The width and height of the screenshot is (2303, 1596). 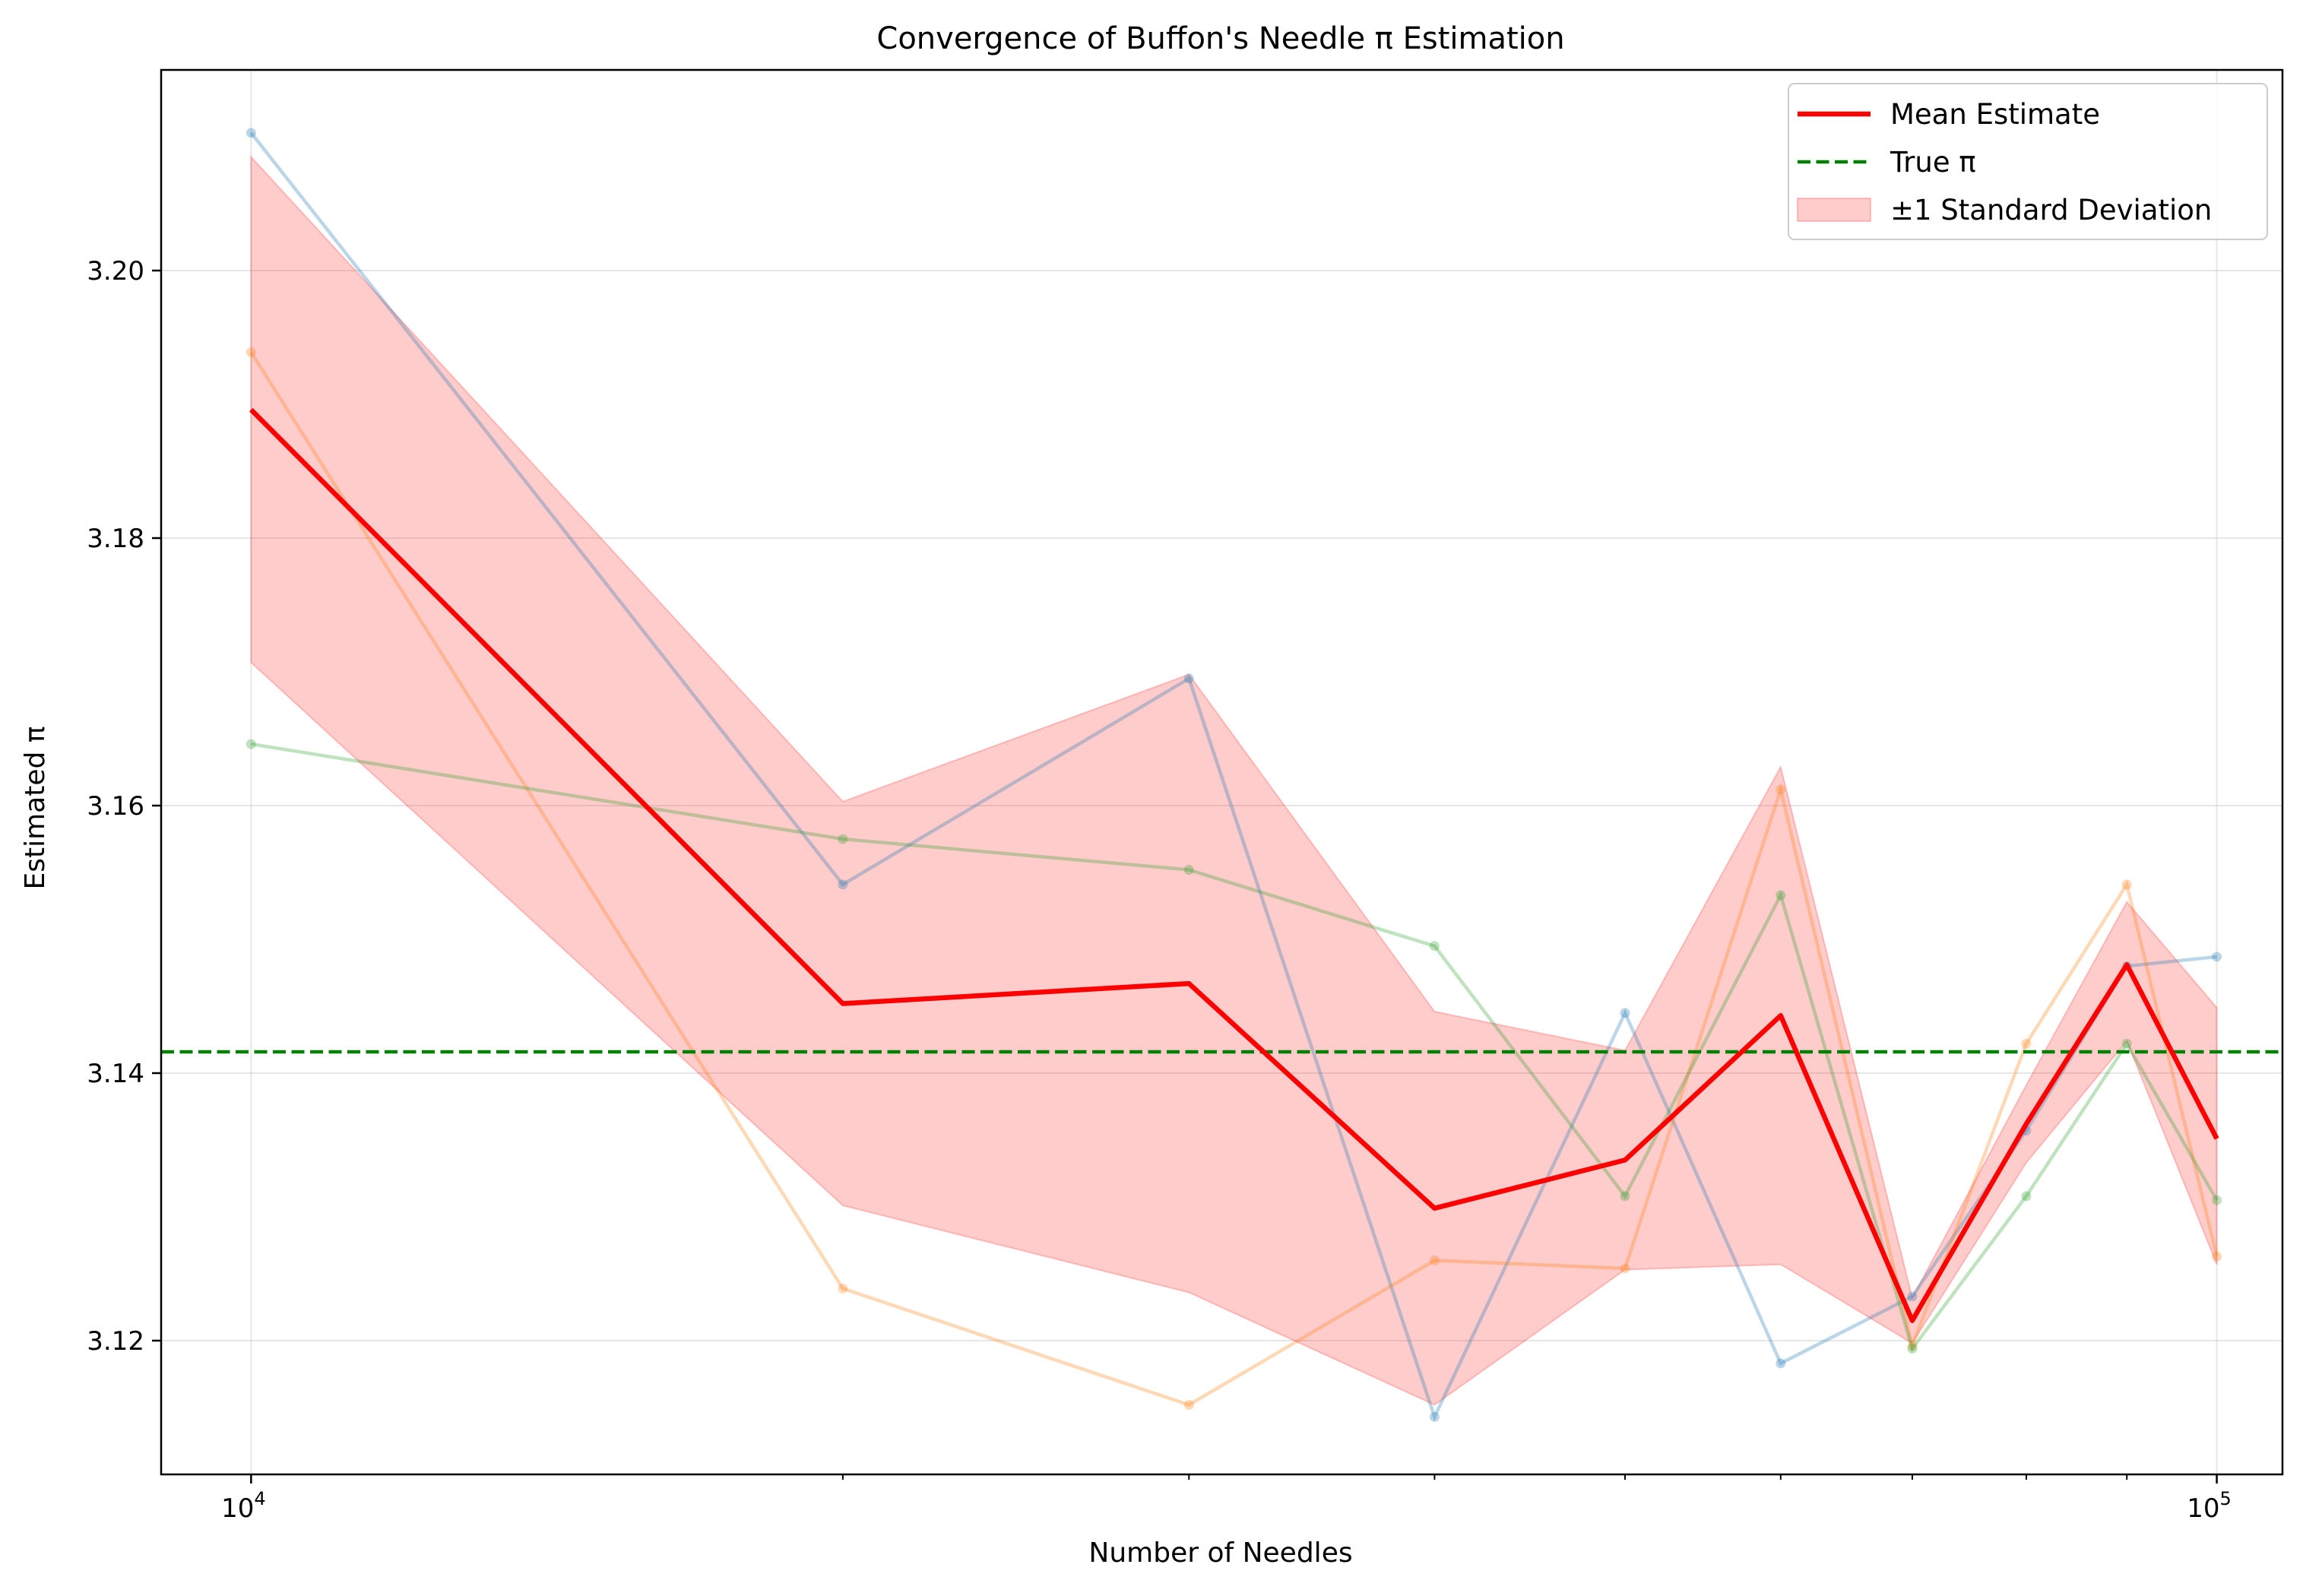 I want to click on y-tick-label-1: 3.14, so click(x=116, y=1074).